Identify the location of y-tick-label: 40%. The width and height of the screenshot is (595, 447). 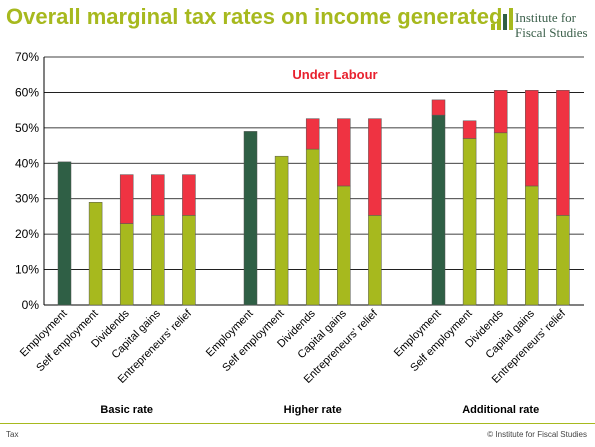
(27, 163).